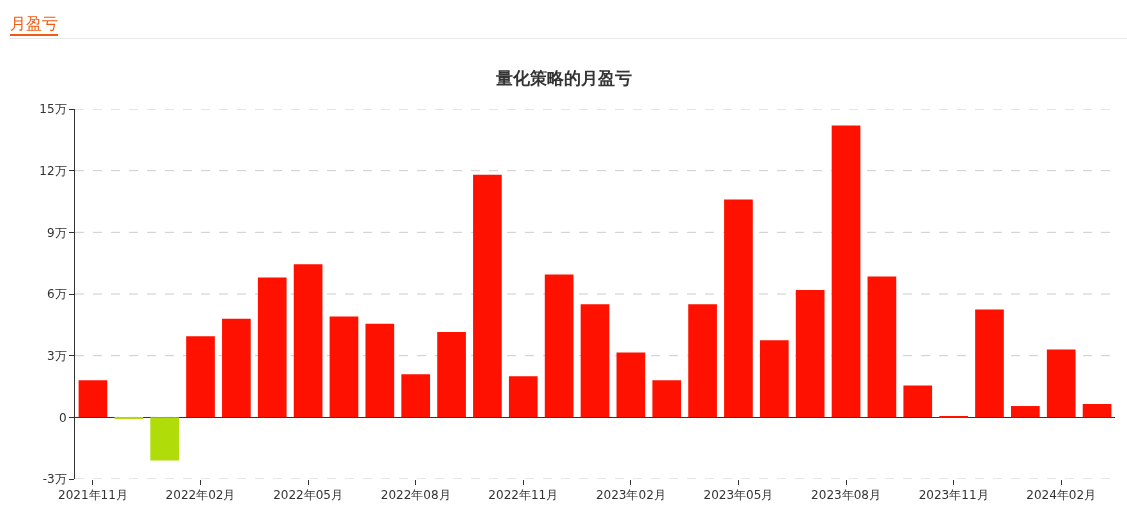  I want to click on x-tick-label: 2023年02月, so click(630, 495).